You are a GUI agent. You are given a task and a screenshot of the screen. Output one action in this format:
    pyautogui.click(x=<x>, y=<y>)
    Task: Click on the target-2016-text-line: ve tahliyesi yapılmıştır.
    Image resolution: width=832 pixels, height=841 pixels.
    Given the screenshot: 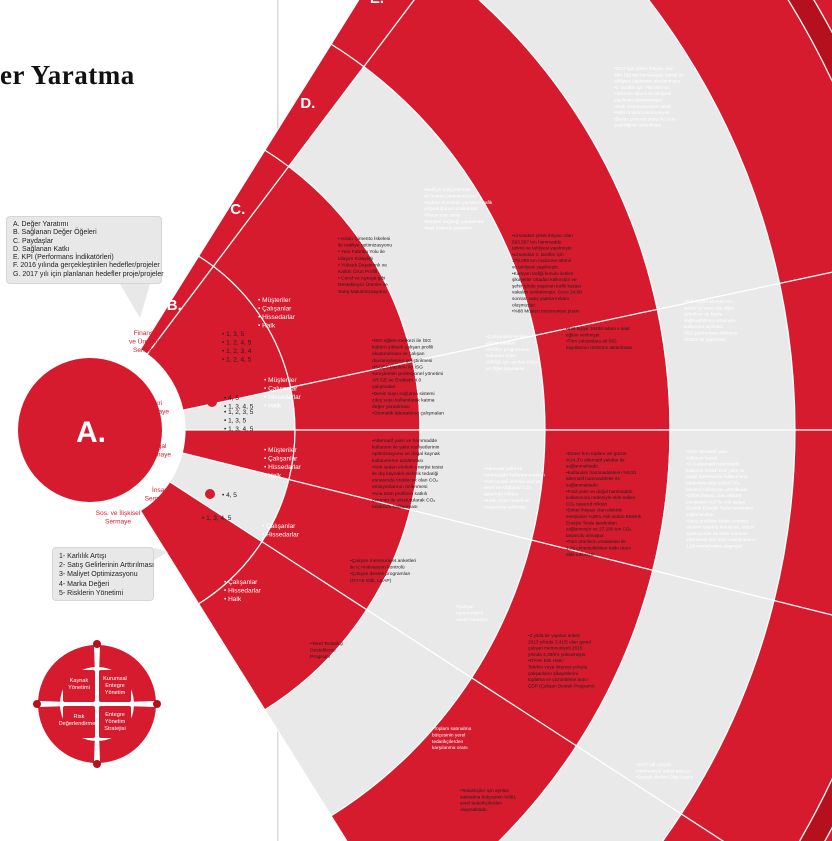 What is the action you would take?
    pyautogui.click(x=535, y=267)
    